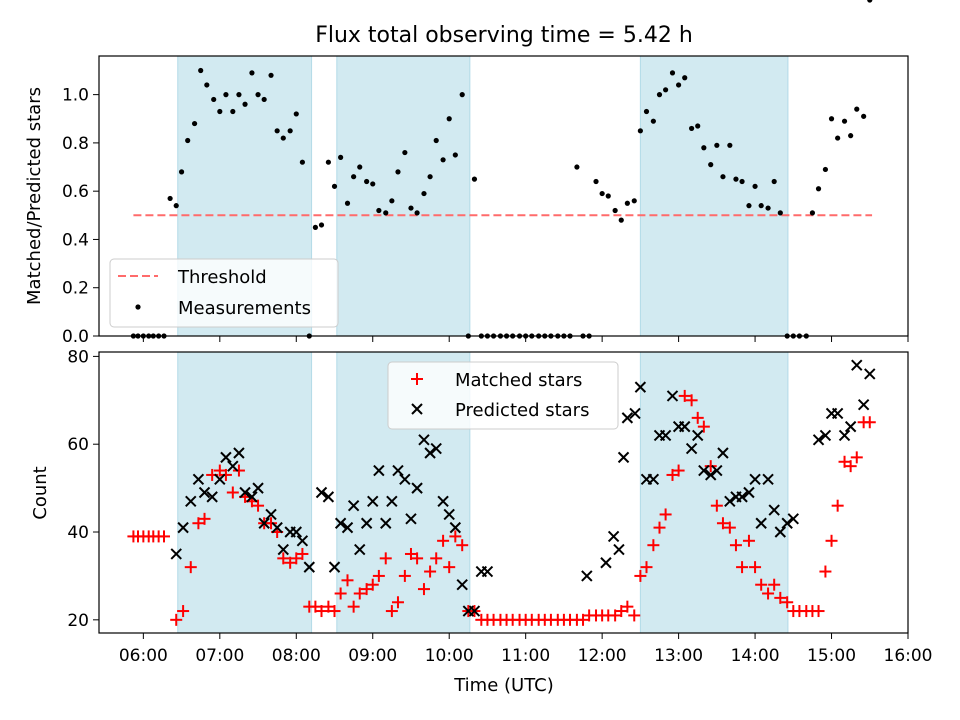 The width and height of the screenshot is (960, 720). Describe the element at coordinates (503, 685) in the screenshot. I see `x-axis-label: Time (UTC)` at that location.